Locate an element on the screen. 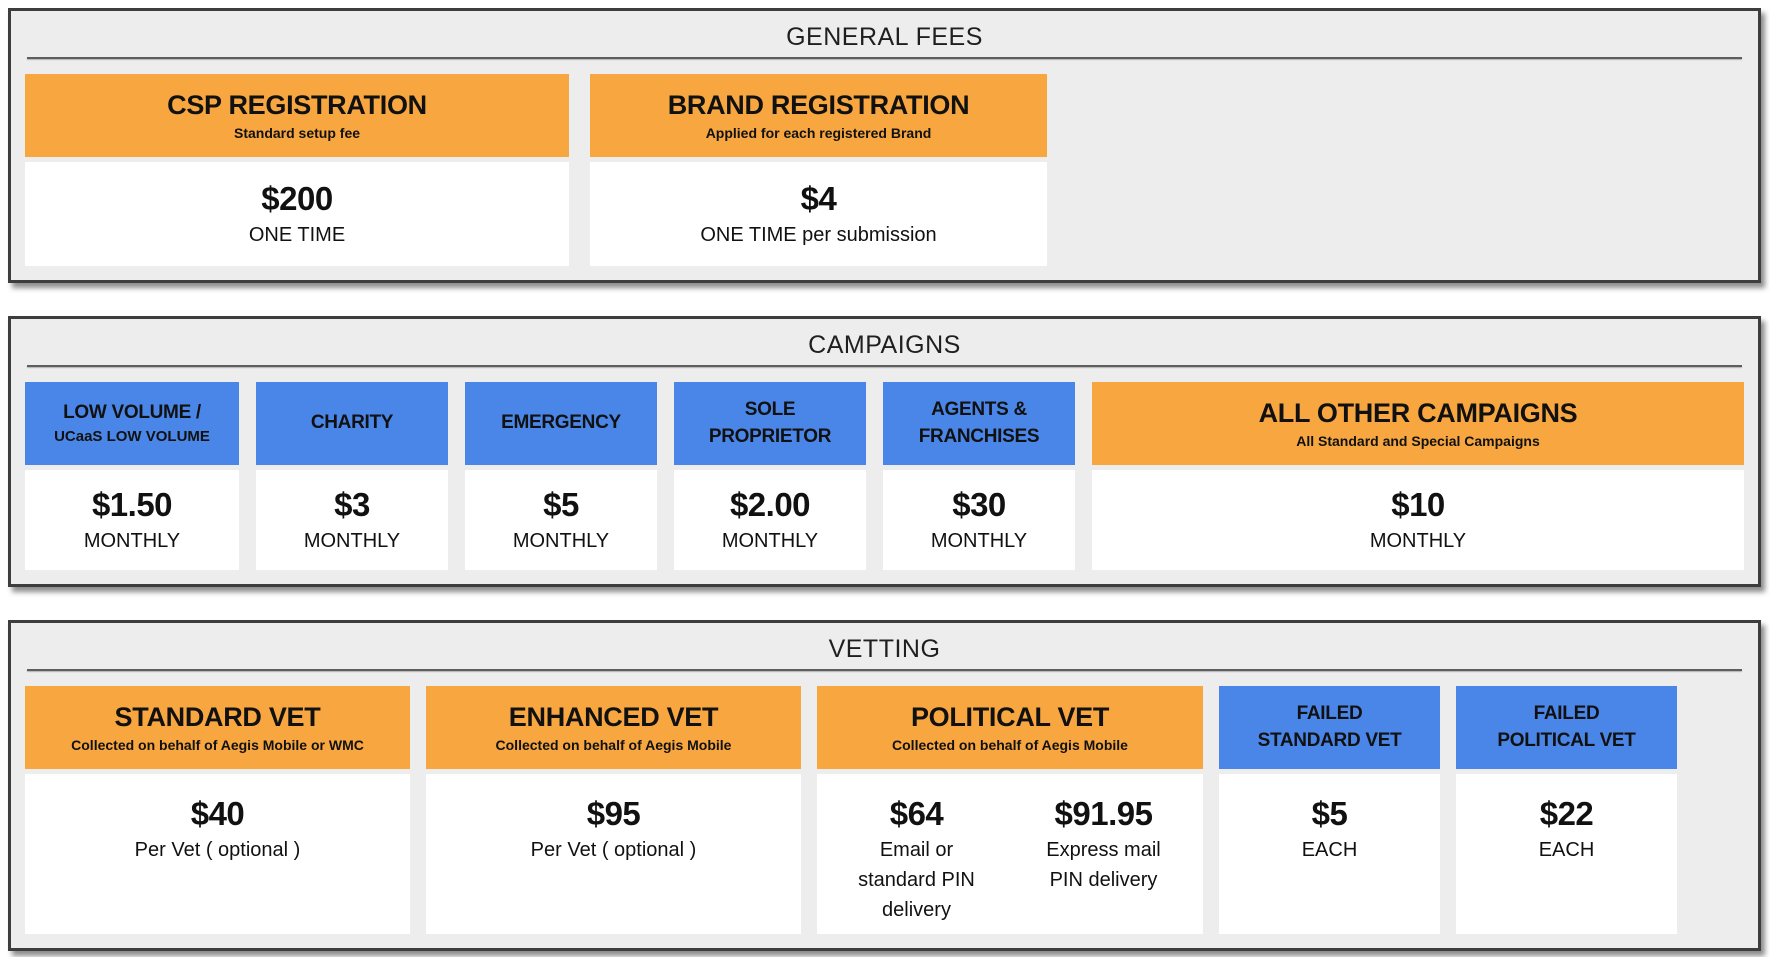 The width and height of the screenshot is (1770, 957). section-title: CAMPAIGNS is located at coordinates (884, 345).